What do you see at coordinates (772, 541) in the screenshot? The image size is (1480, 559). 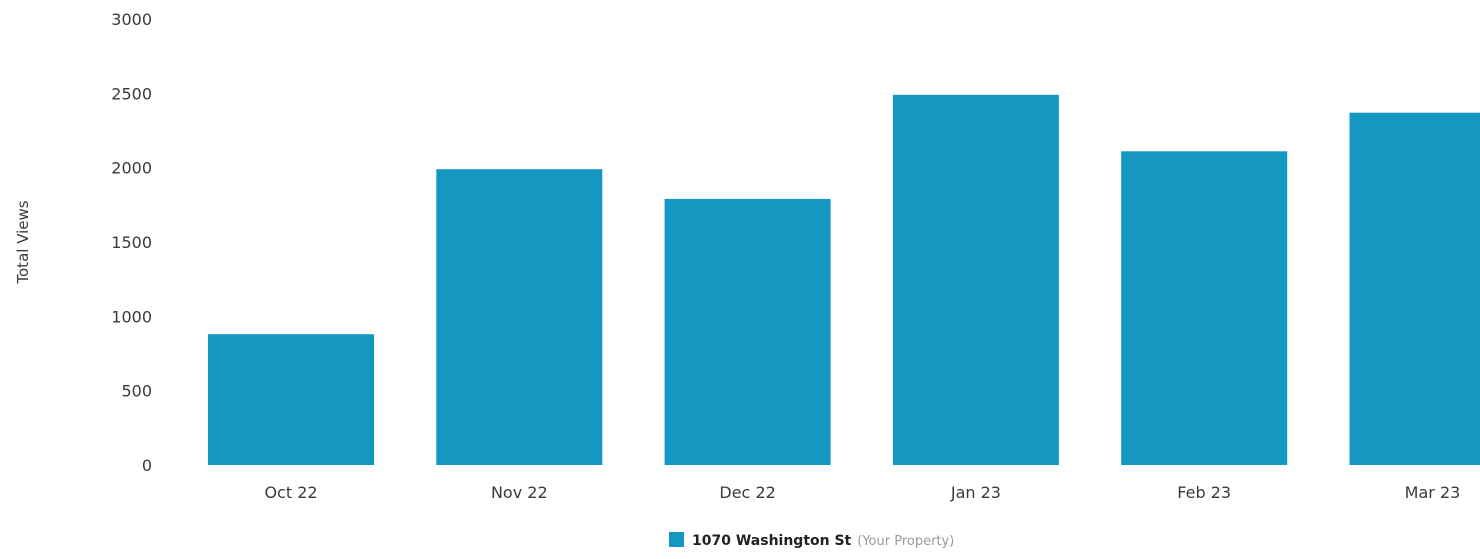 I see `legend-series-name: 1070 Washington St` at bounding box center [772, 541].